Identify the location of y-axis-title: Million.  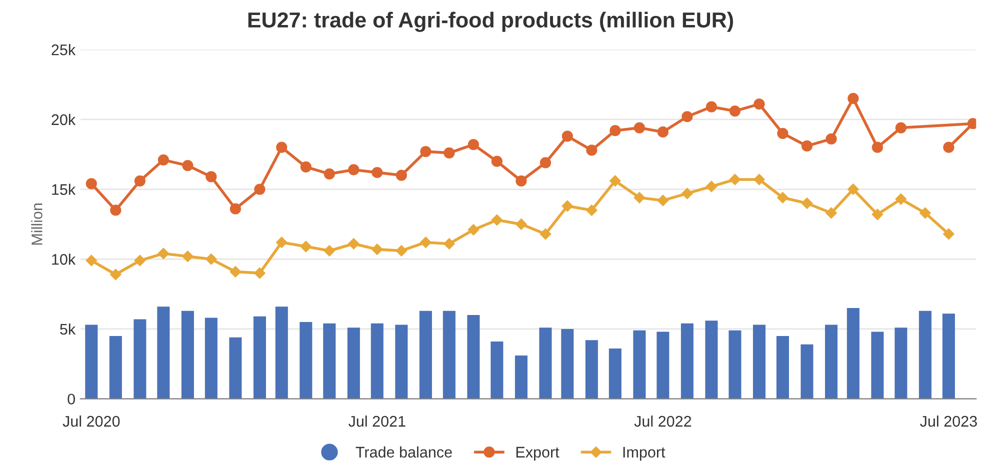
(36, 224).